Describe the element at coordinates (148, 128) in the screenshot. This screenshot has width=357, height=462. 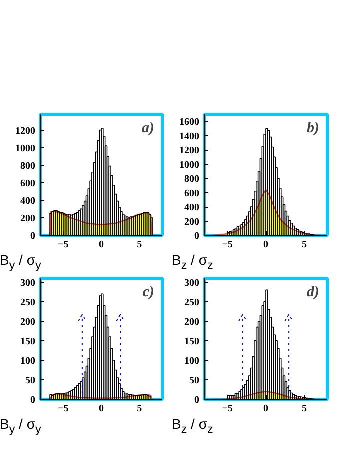
I see `annotation: a)` at that location.